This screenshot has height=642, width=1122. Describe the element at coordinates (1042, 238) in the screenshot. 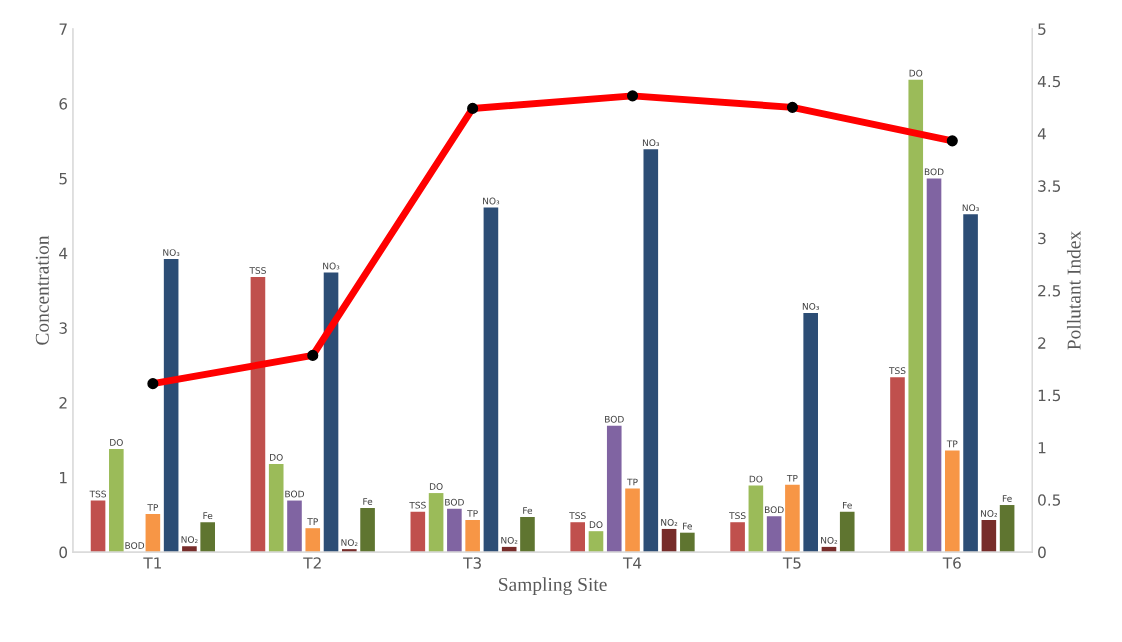

I see `y2-tick-label: 3` at that location.